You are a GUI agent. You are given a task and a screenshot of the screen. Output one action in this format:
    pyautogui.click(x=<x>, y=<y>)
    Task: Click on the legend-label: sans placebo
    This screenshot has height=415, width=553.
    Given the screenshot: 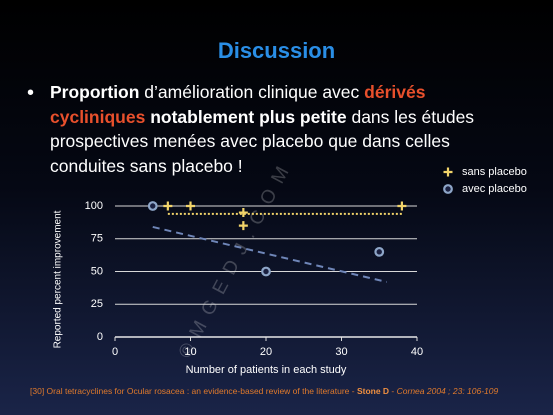 What is the action you would take?
    pyautogui.click(x=494, y=172)
    